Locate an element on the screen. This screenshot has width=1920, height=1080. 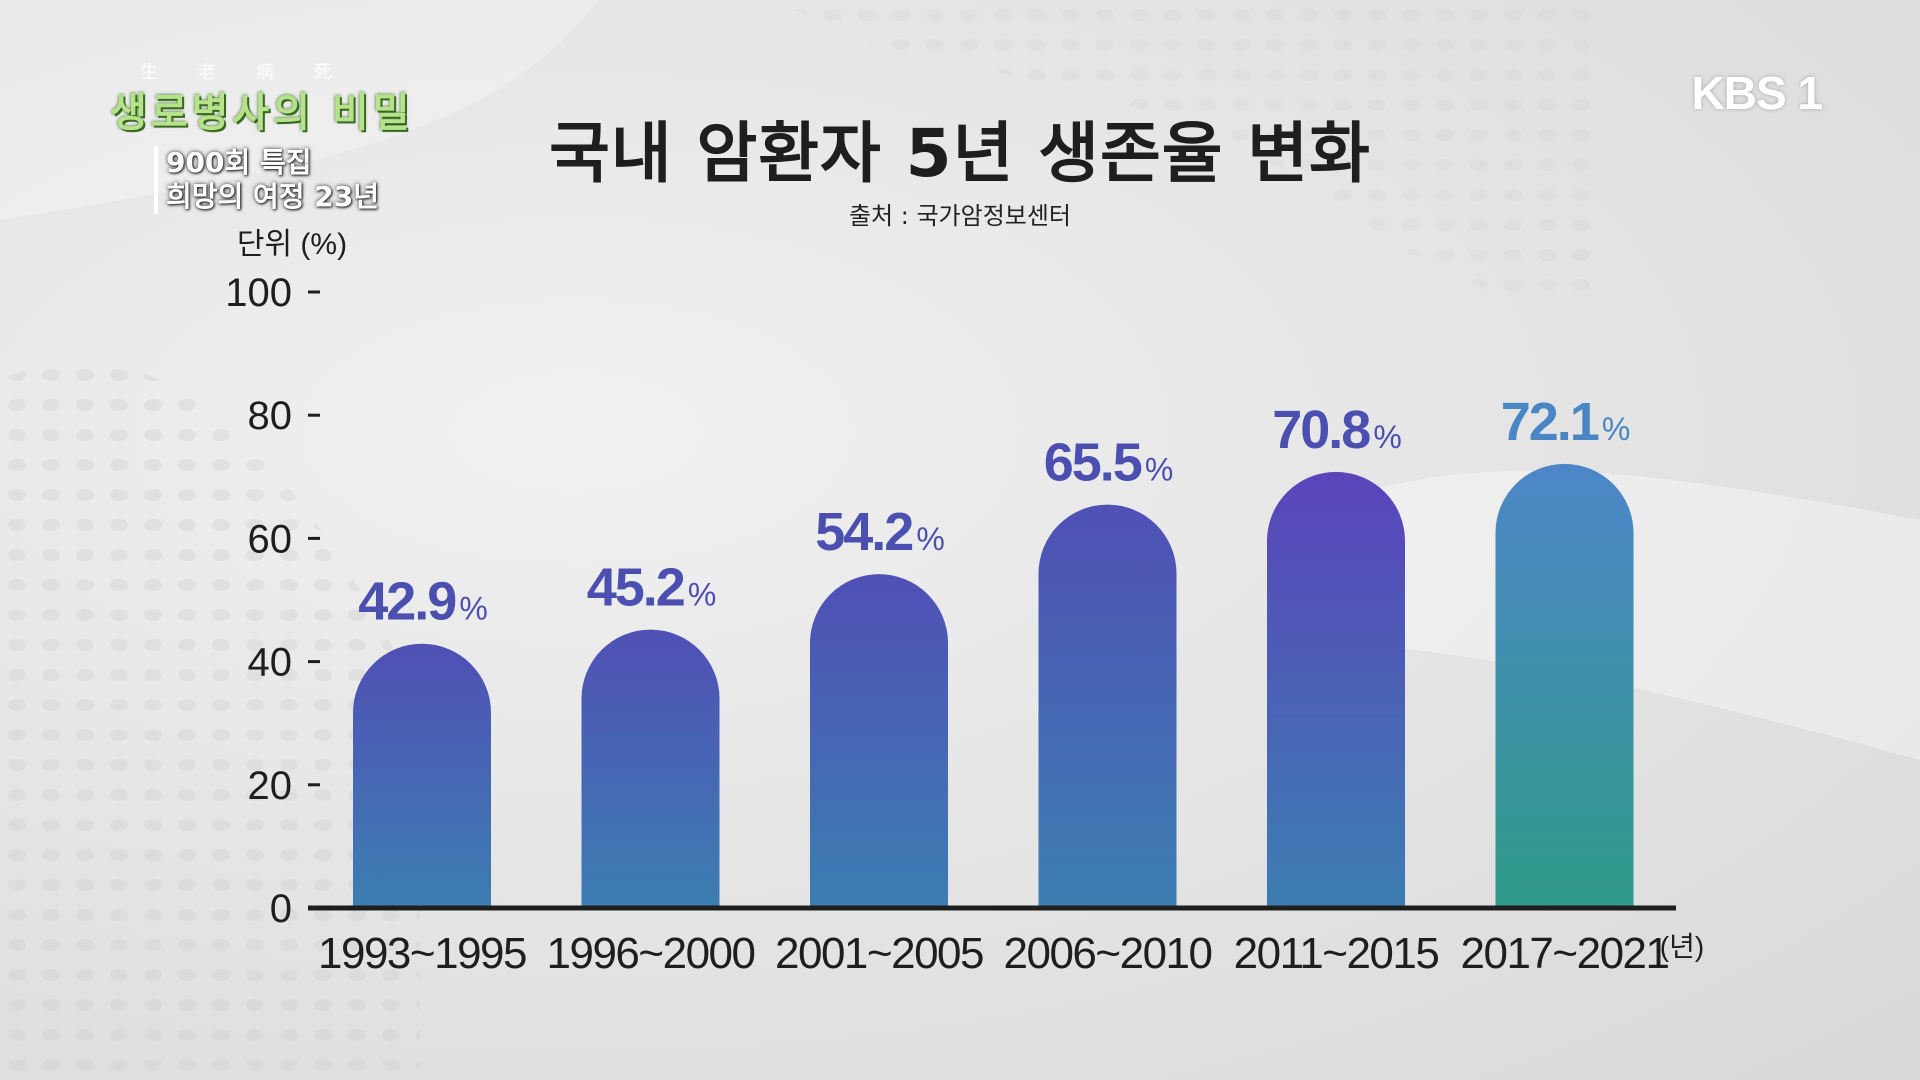
program-episode-caption: 900회 특집 희망의 여정 23년 is located at coordinates (284, 180).